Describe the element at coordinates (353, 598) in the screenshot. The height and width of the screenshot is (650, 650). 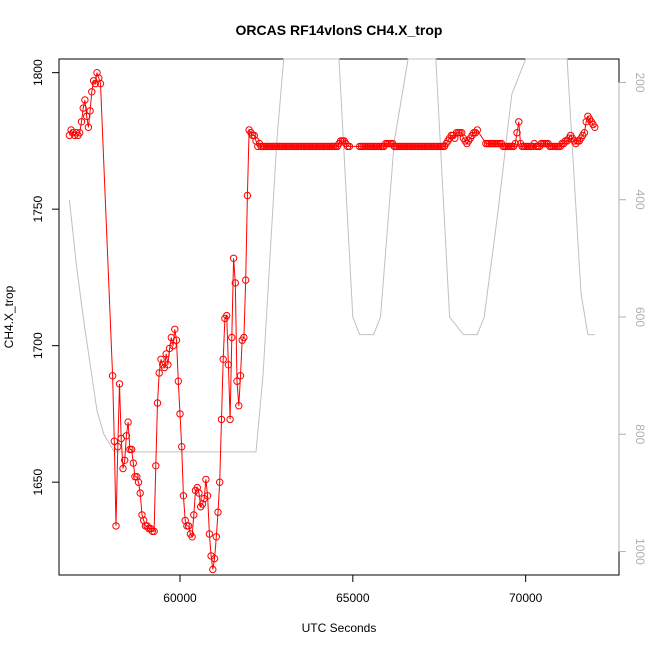
I see `x-tick-label: 65000` at that location.